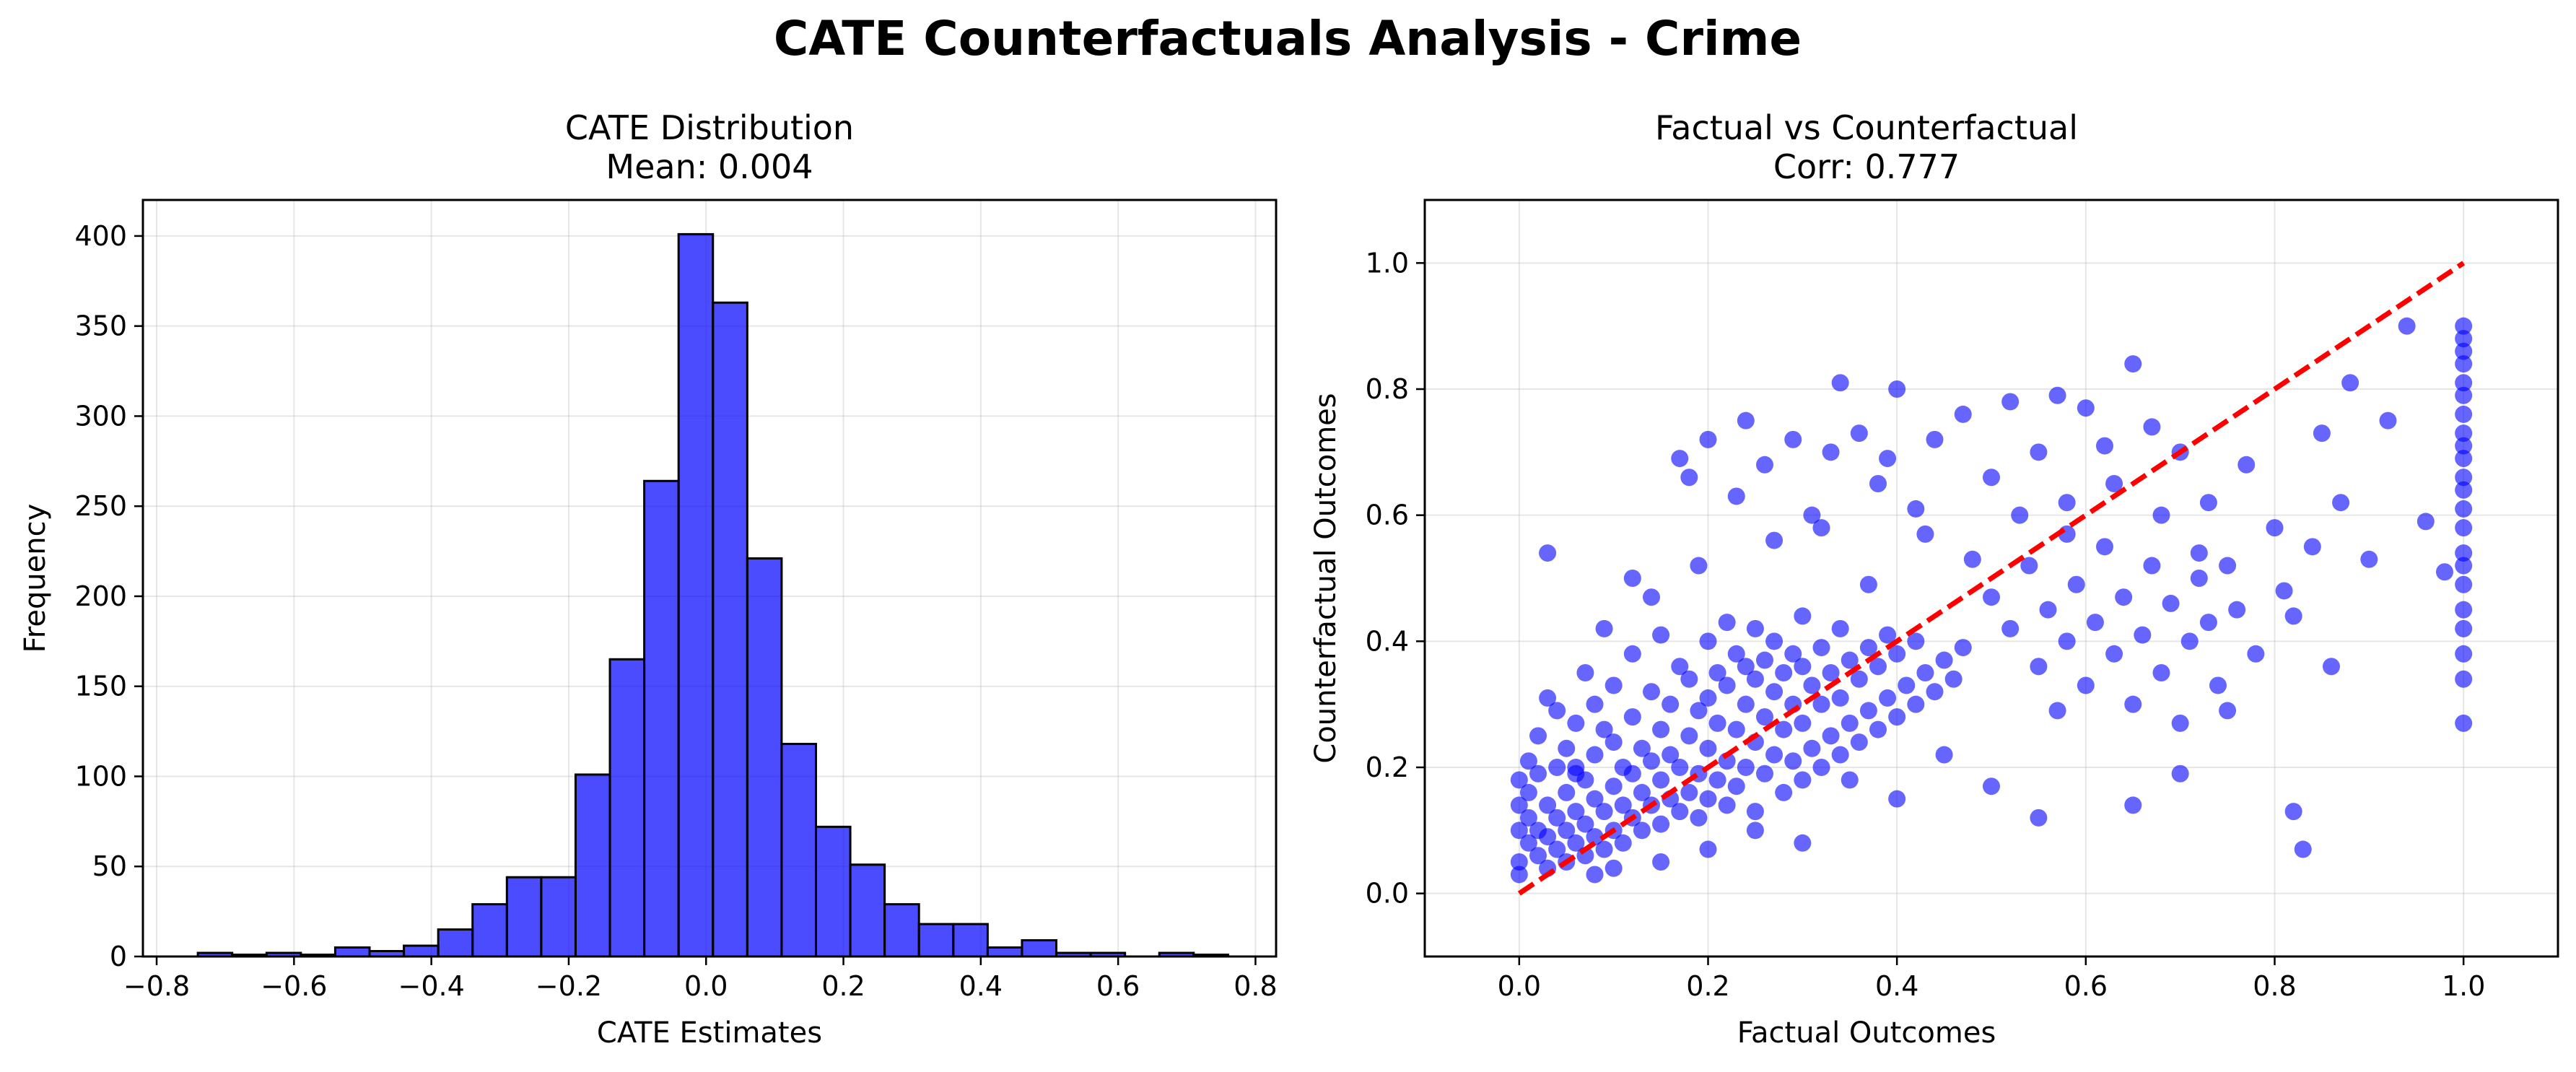 The height and width of the screenshot is (1072, 2576). What do you see at coordinates (35, 578) in the screenshot?
I see `histogram-y-axis-label: Frequency` at bounding box center [35, 578].